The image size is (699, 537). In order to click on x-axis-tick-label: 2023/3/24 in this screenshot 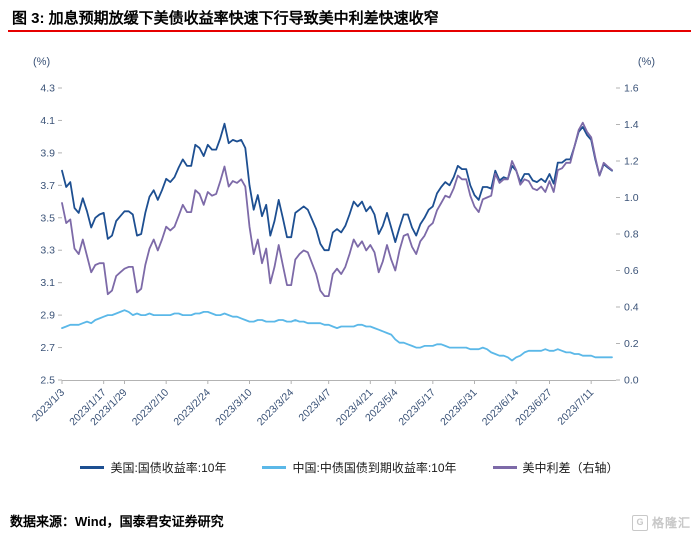, I will do `click(276, 408)`.